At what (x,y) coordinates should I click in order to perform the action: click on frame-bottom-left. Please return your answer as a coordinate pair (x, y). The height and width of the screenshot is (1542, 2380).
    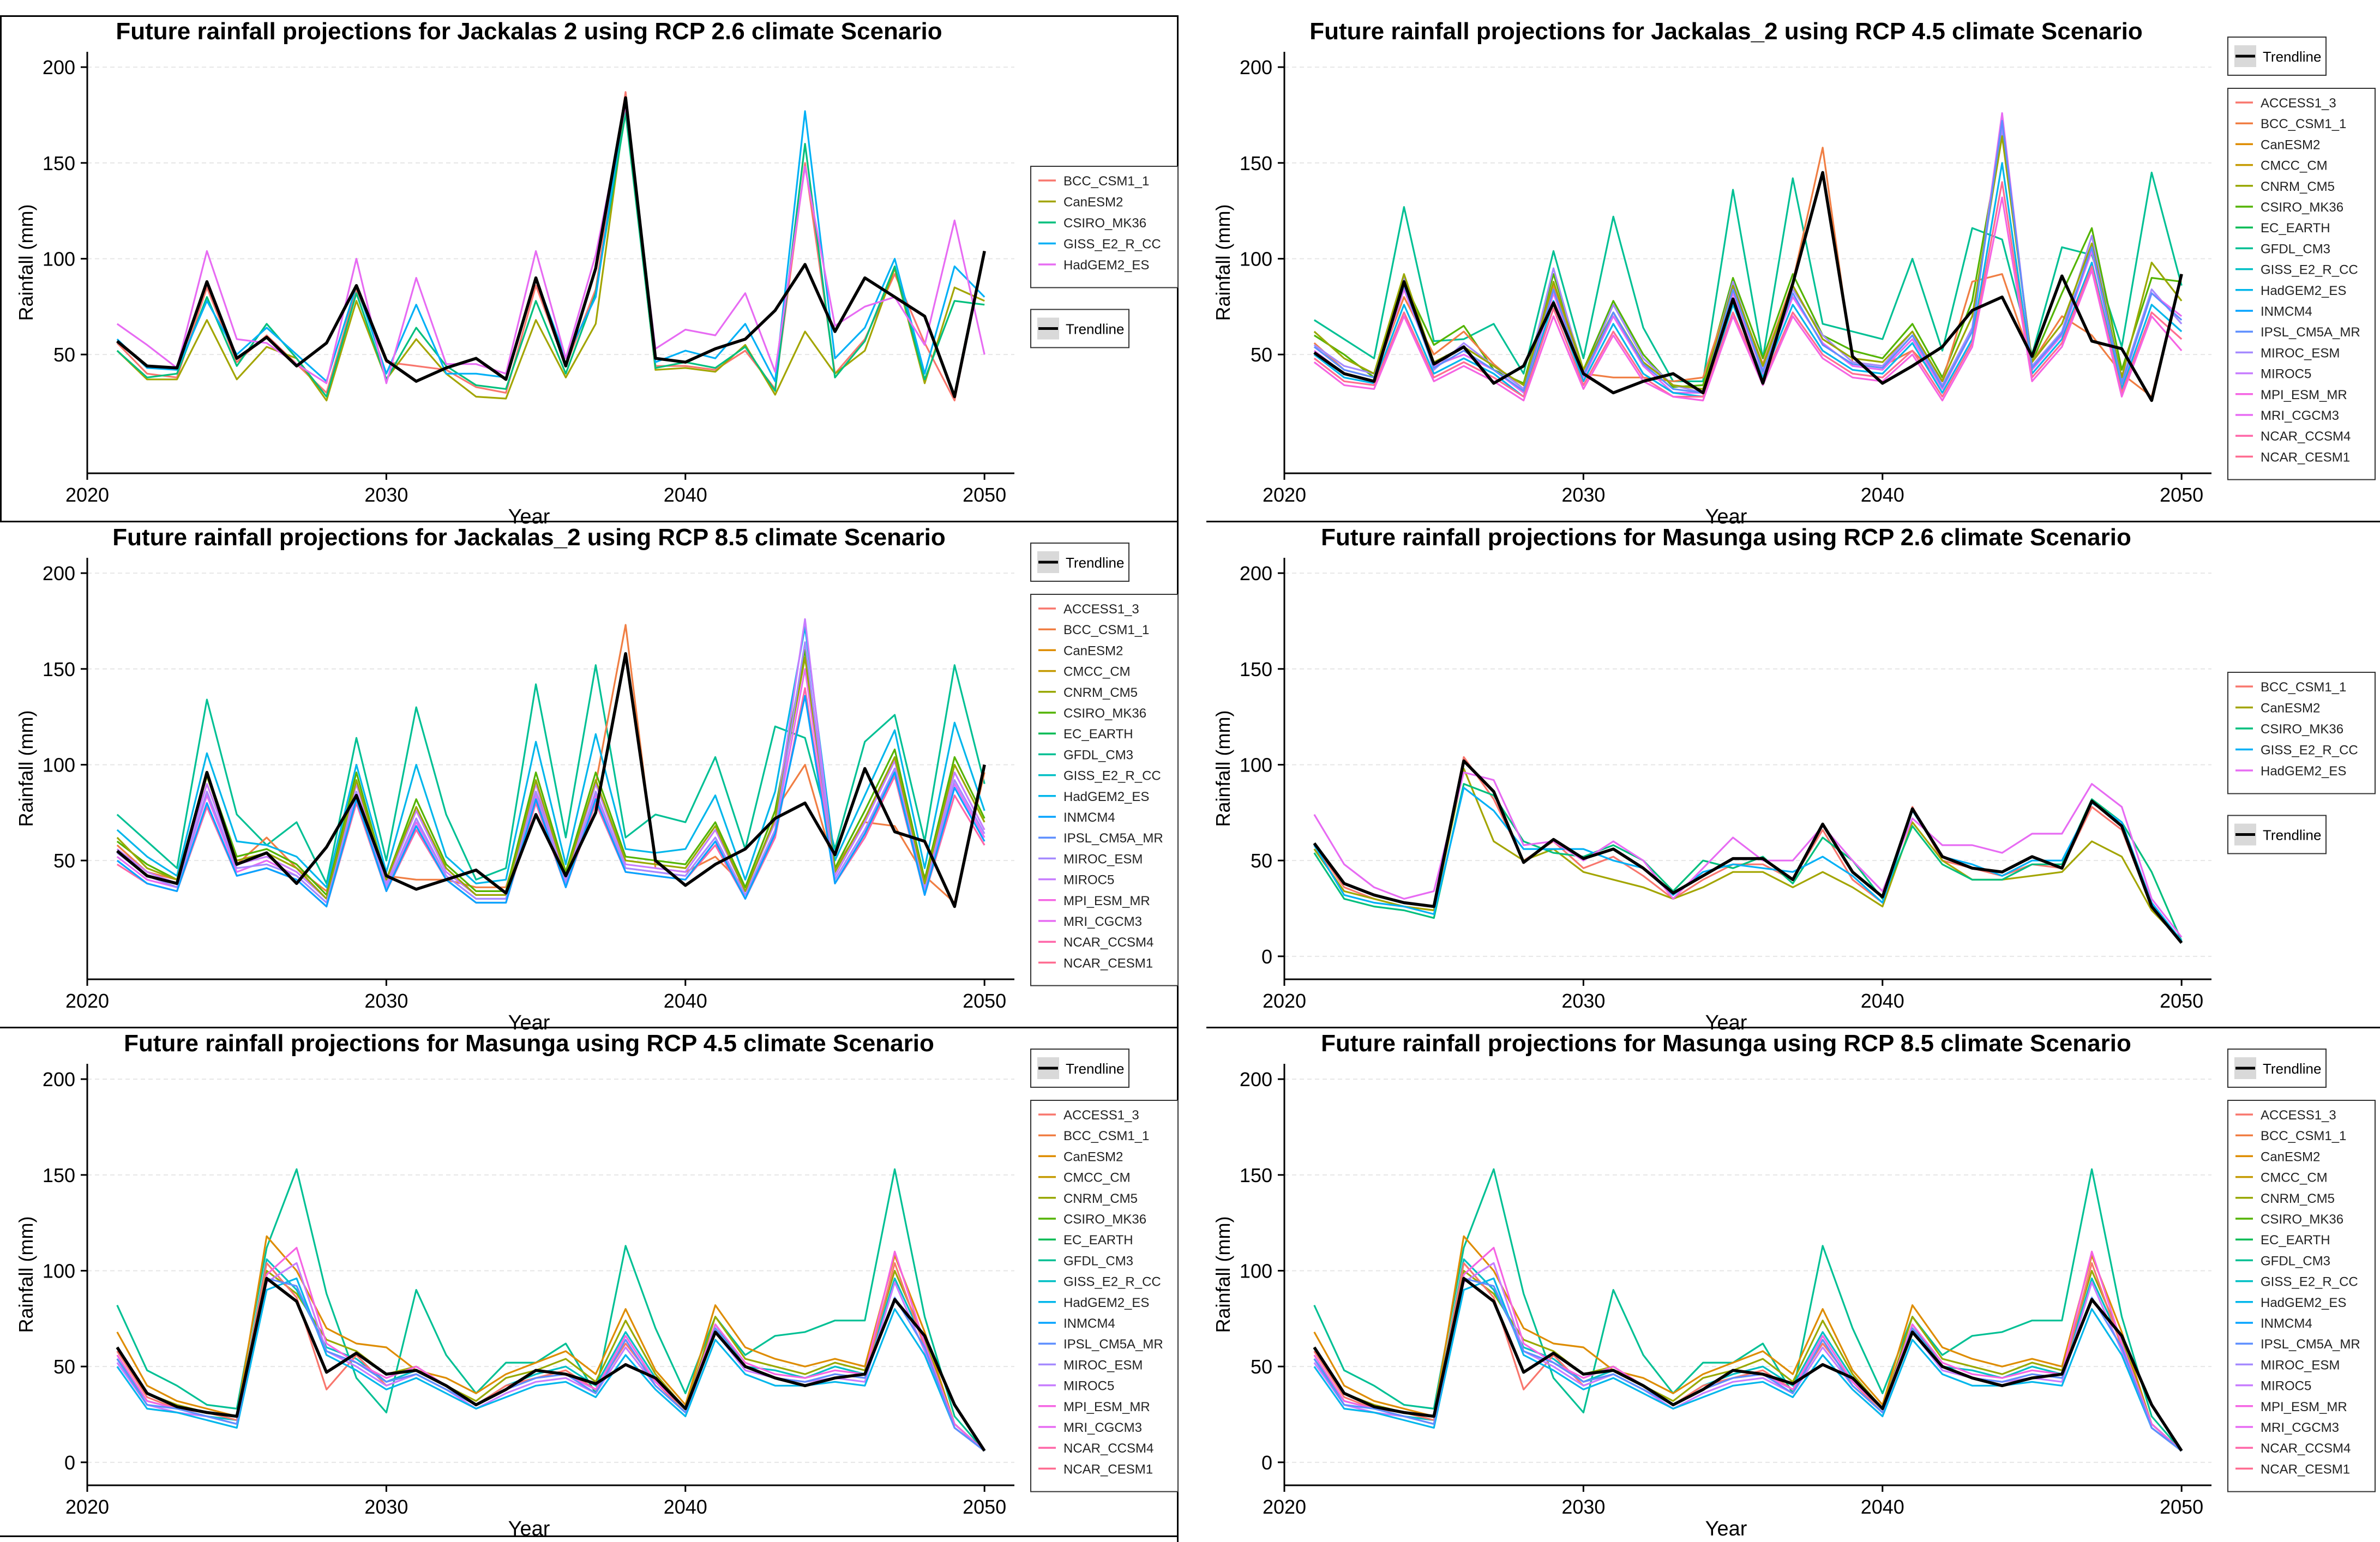
    Looking at the image, I should click on (589, 1536).